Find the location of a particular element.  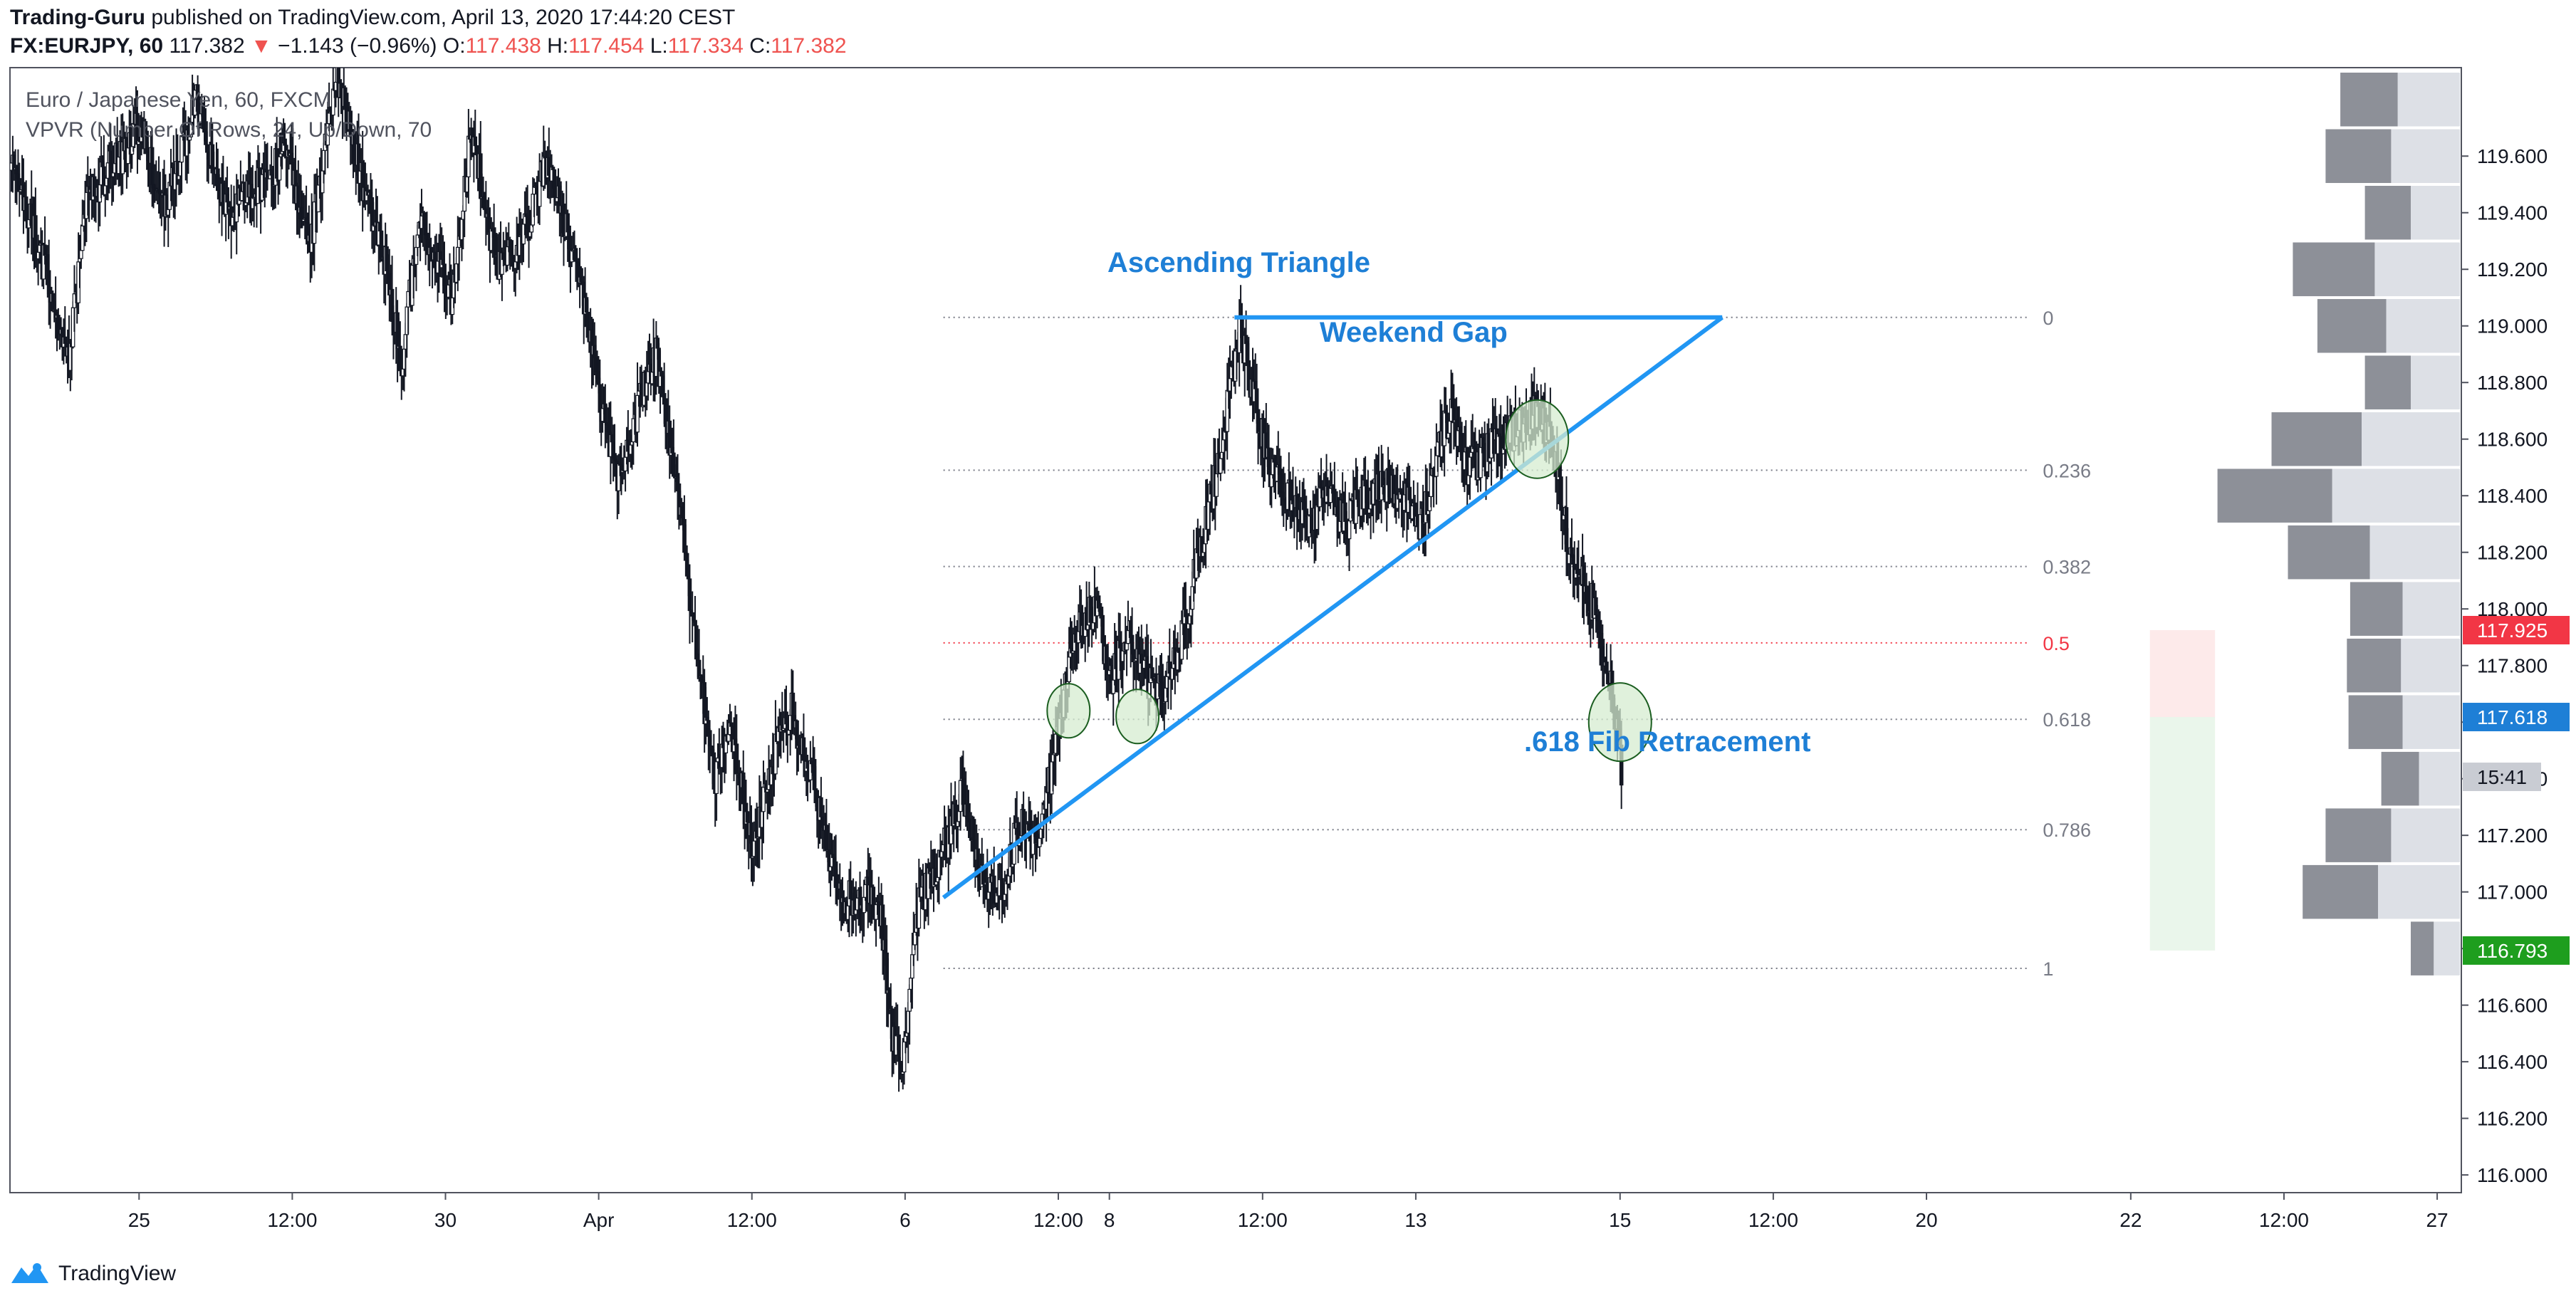

target-price-tag-box is located at coordinates (2516, 630).